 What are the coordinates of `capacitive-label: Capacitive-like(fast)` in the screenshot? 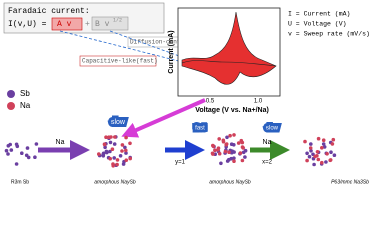 It's located at (120, 61).